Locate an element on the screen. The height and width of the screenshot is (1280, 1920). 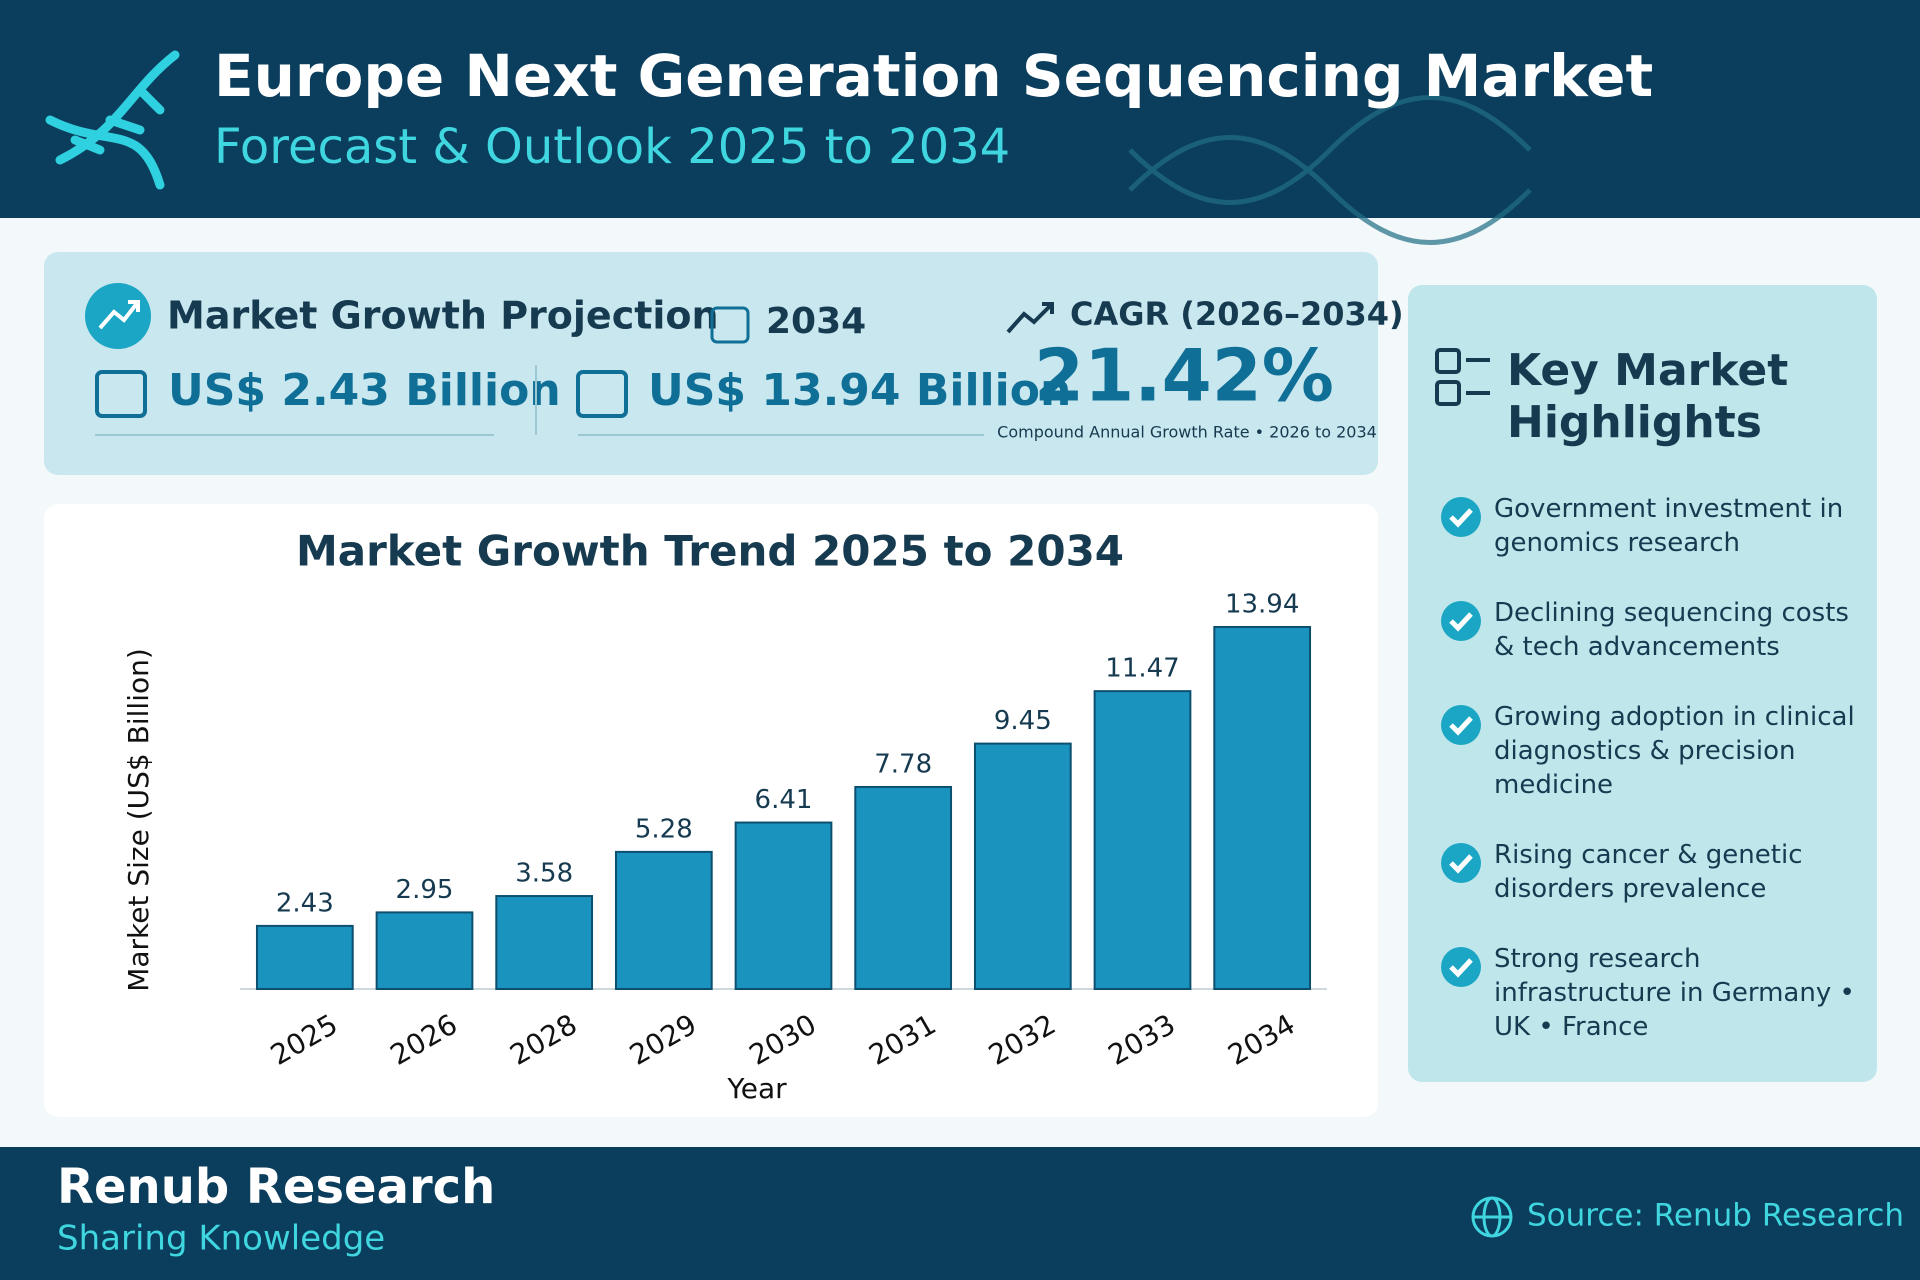
value-label: 3.58 is located at coordinates (544, 874).